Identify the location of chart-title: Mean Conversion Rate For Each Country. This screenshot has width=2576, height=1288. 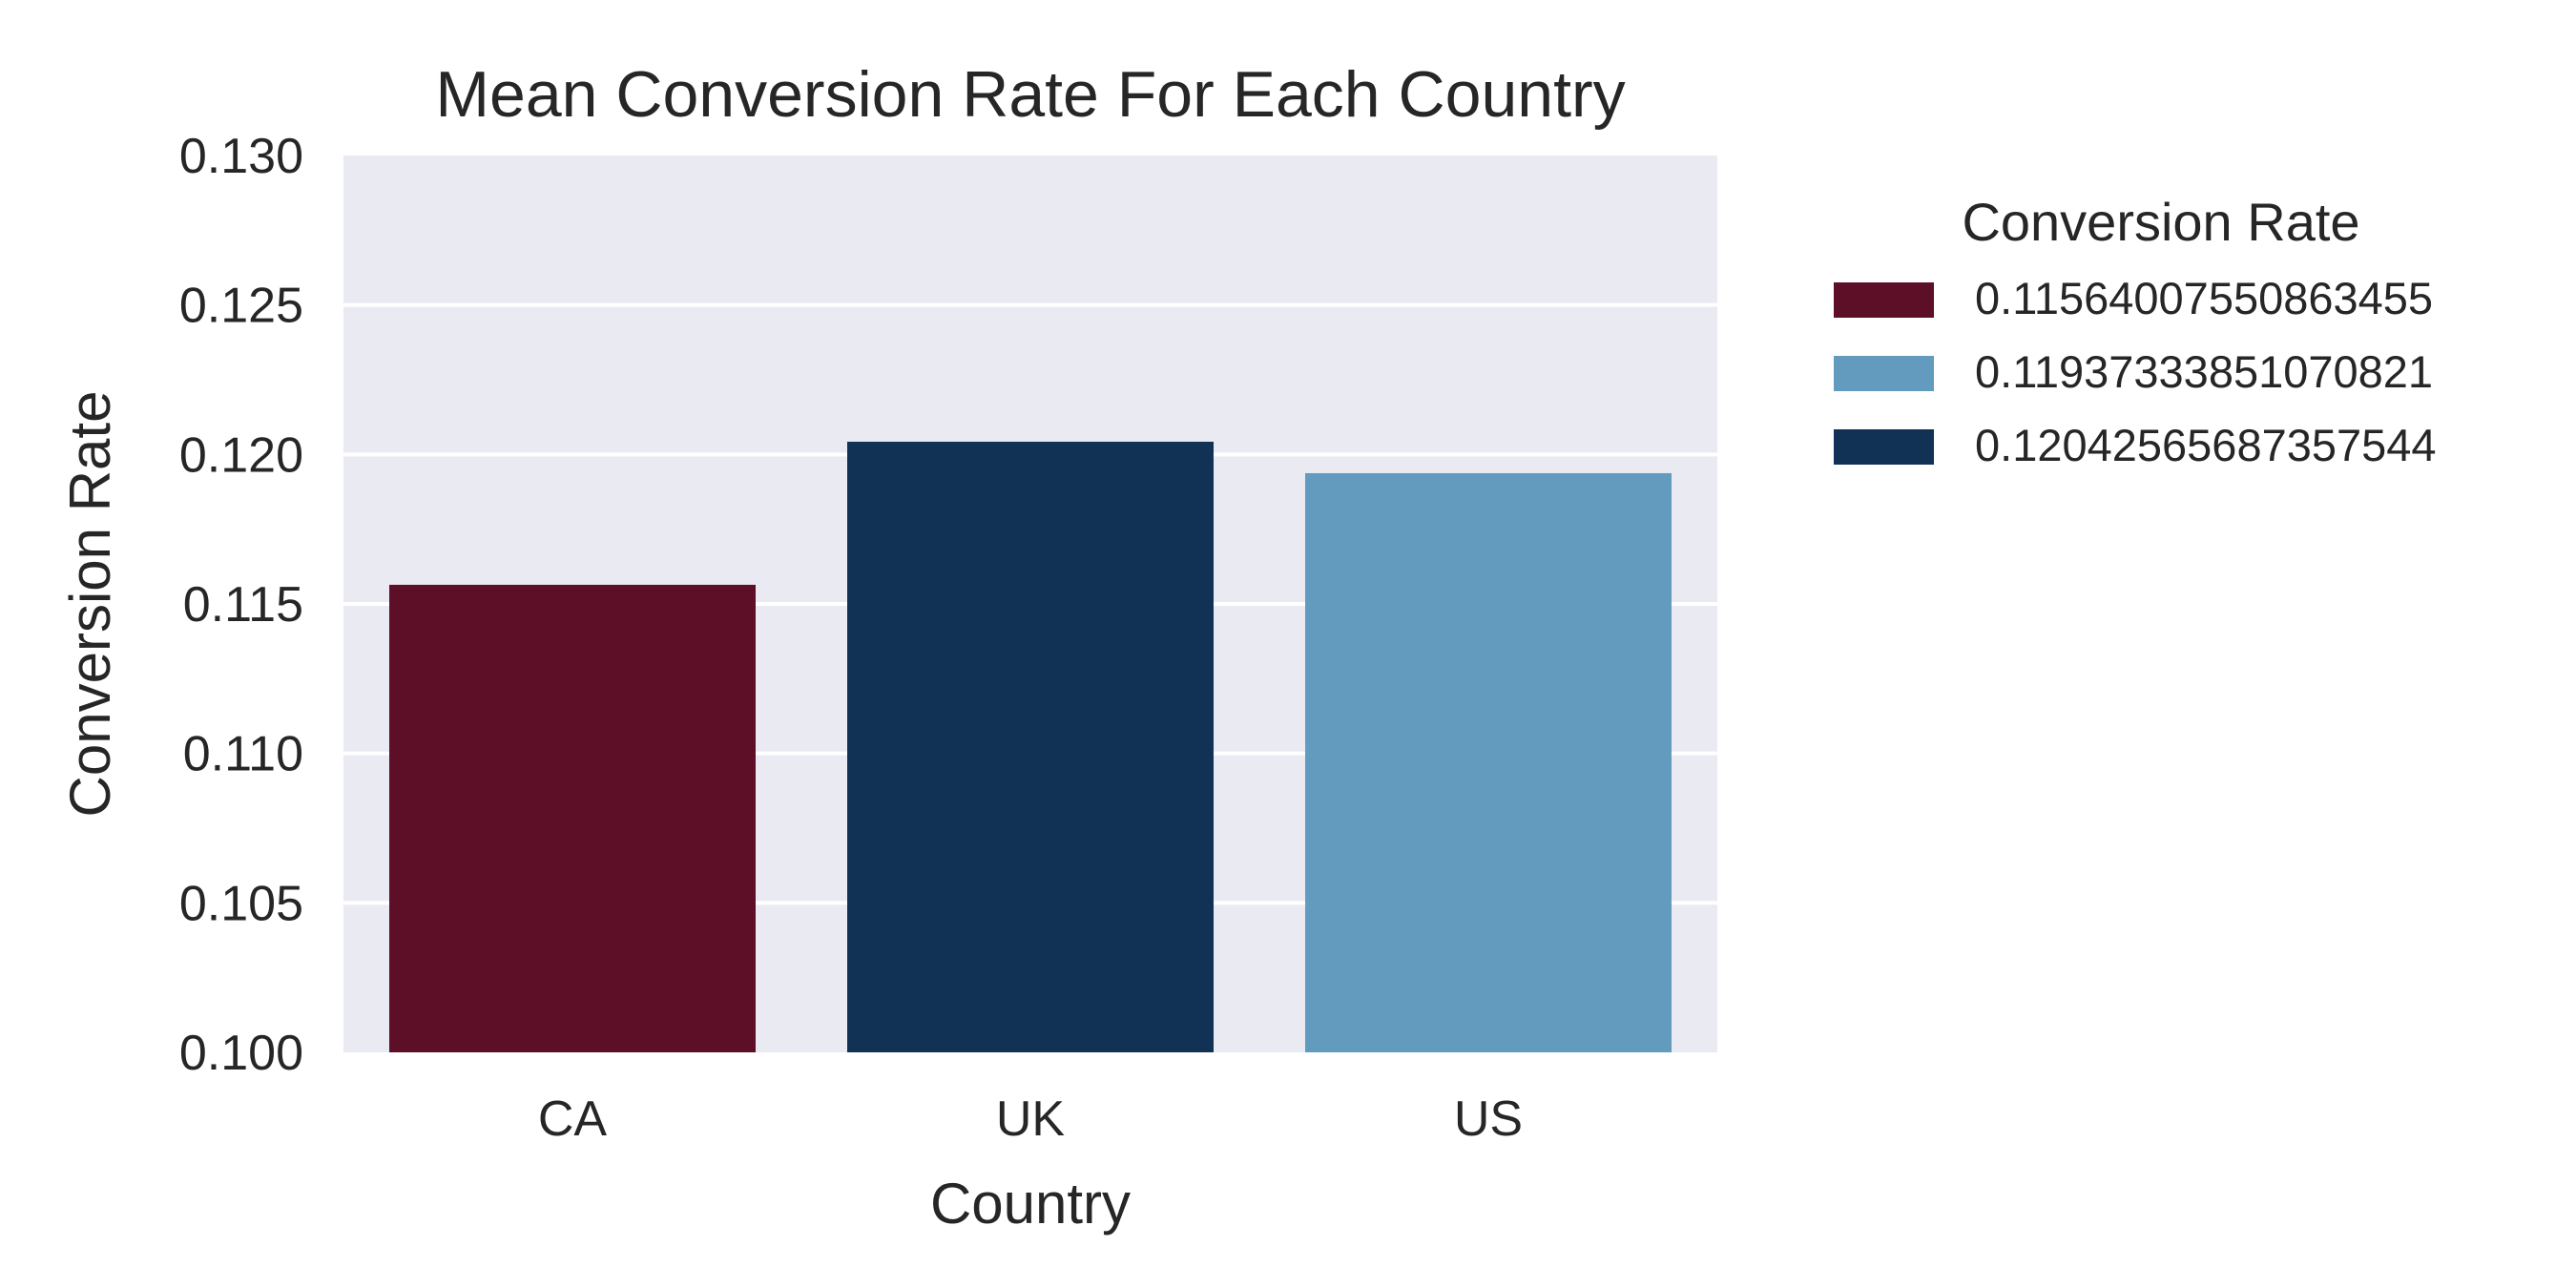
(1030, 94).